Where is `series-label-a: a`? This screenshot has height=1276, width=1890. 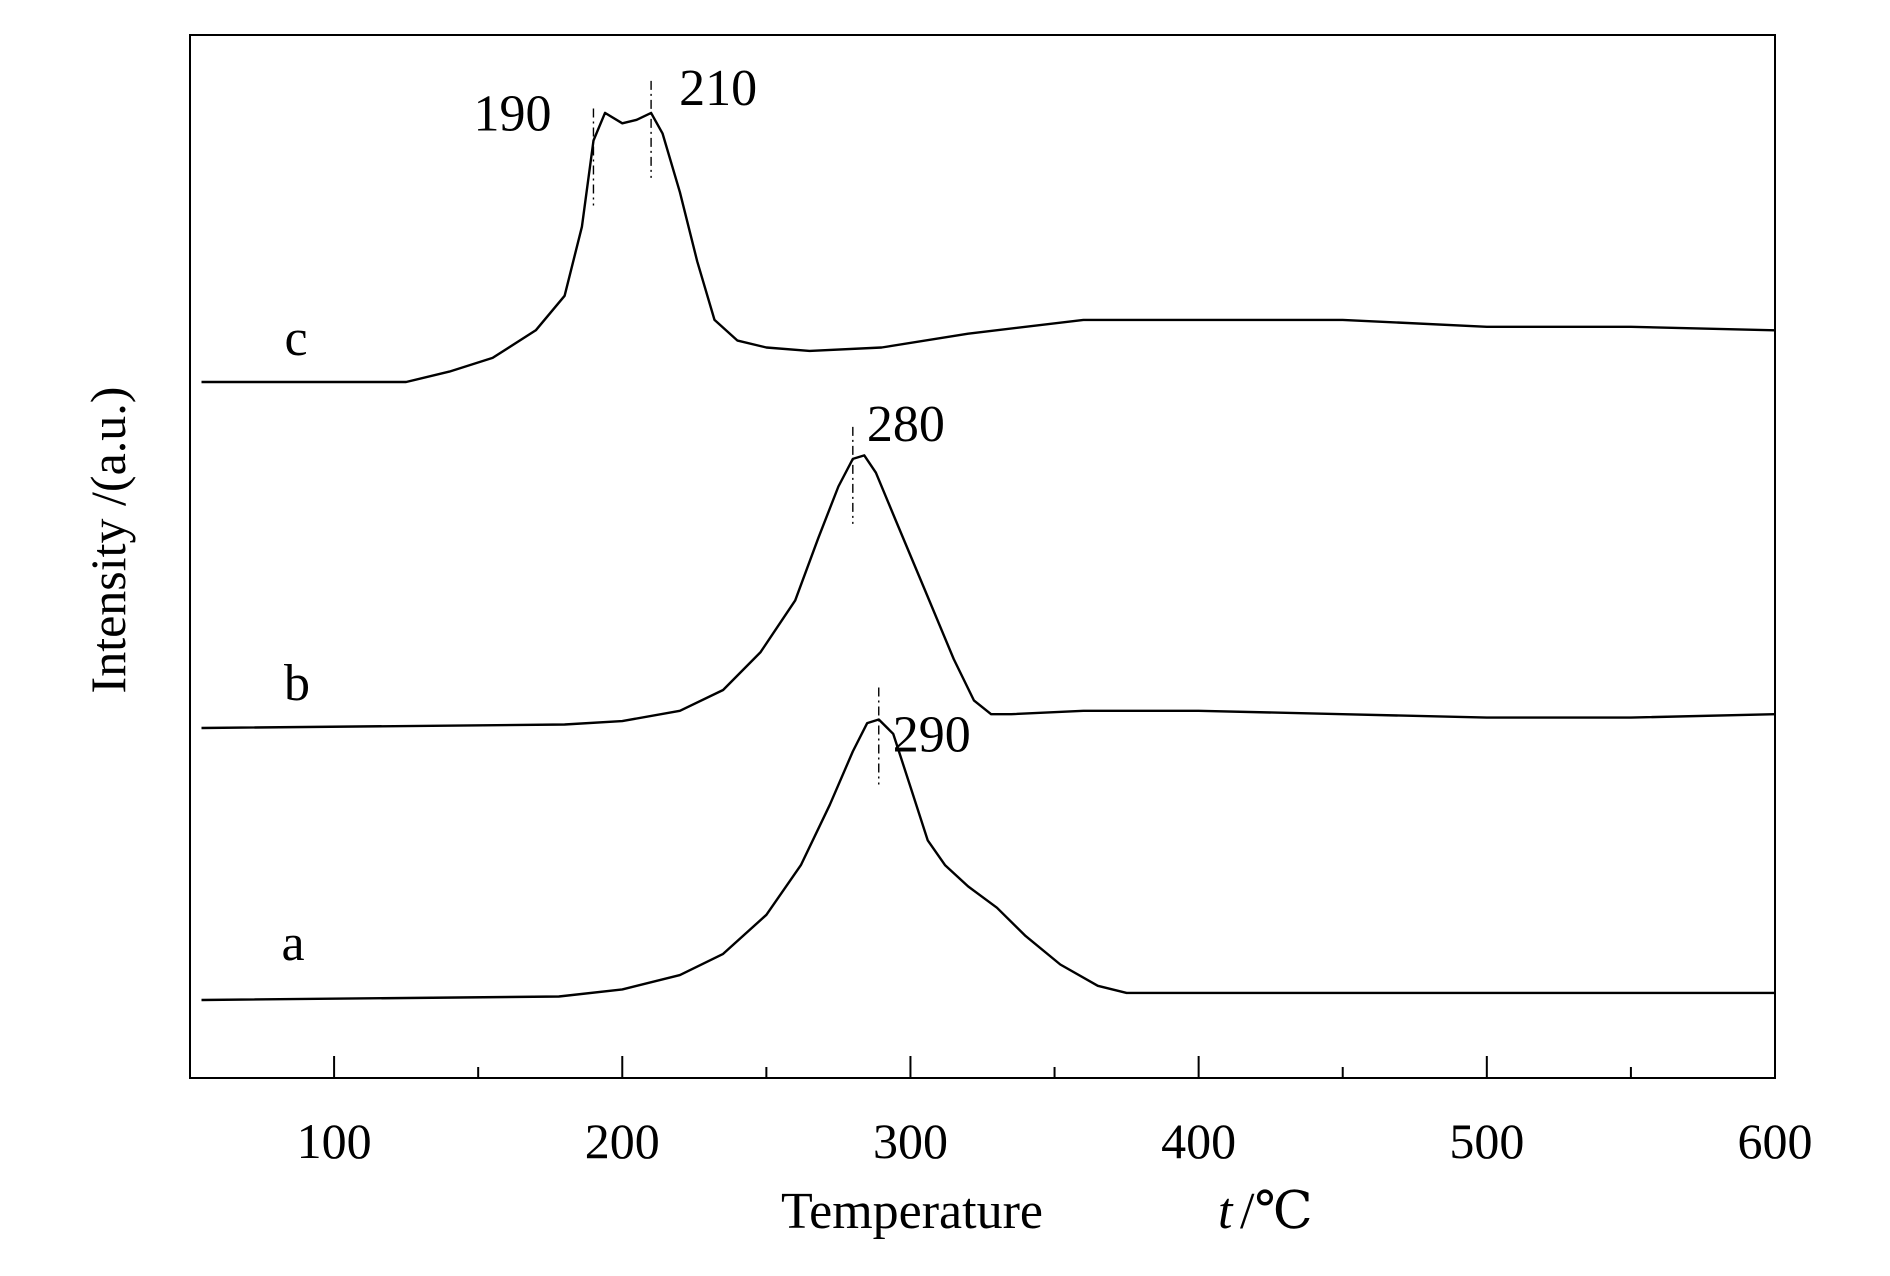
series-label-a: a is located at coordinates (292, 943).